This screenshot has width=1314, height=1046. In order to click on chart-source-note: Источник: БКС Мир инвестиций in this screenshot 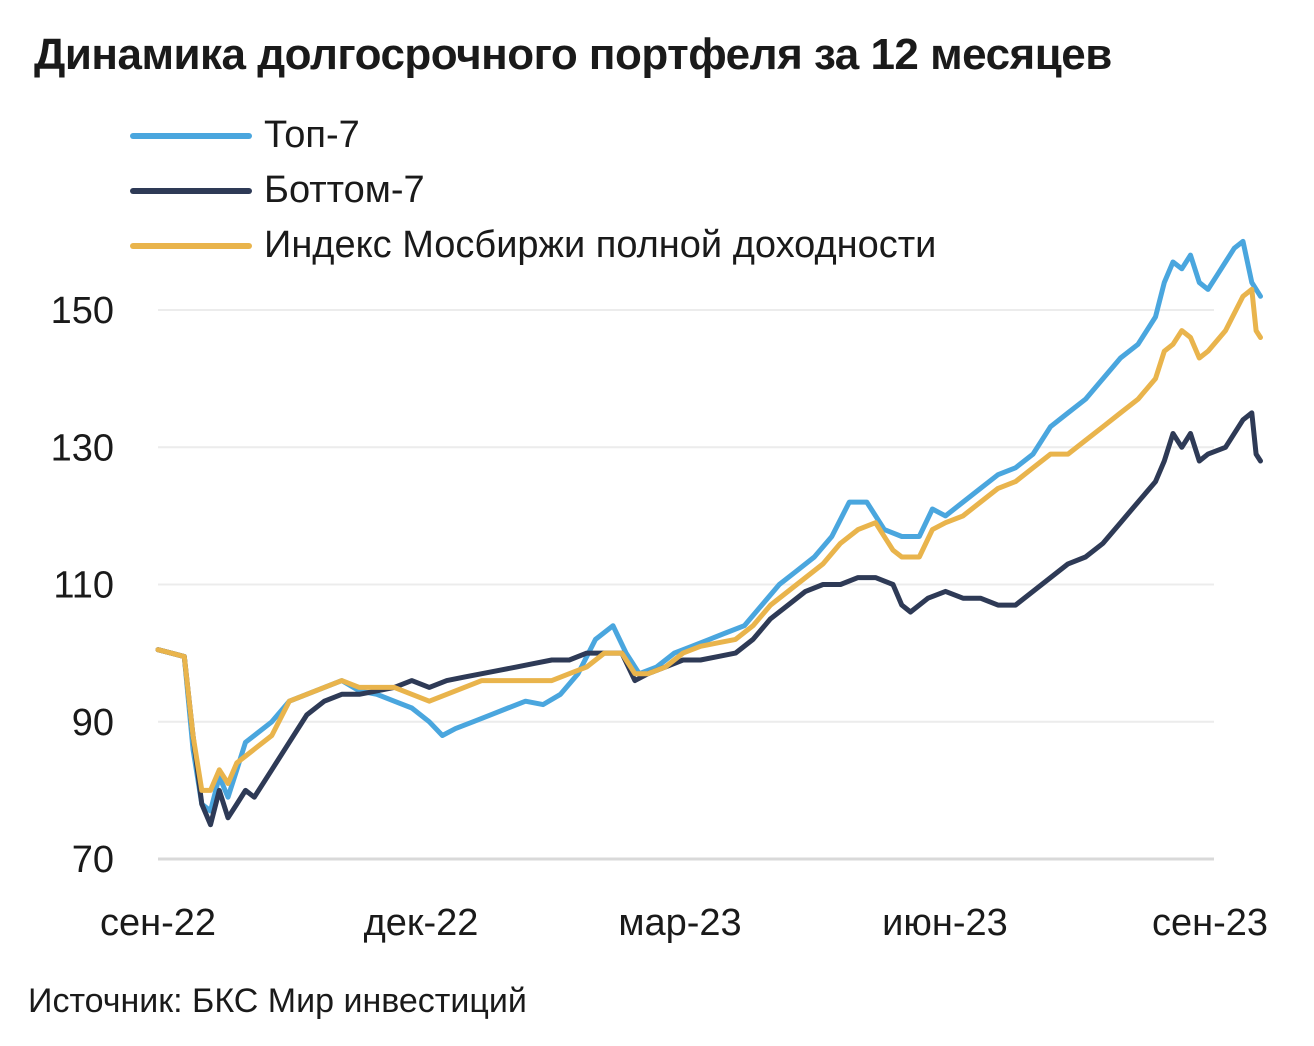, I will do `click(277, 1001)`.